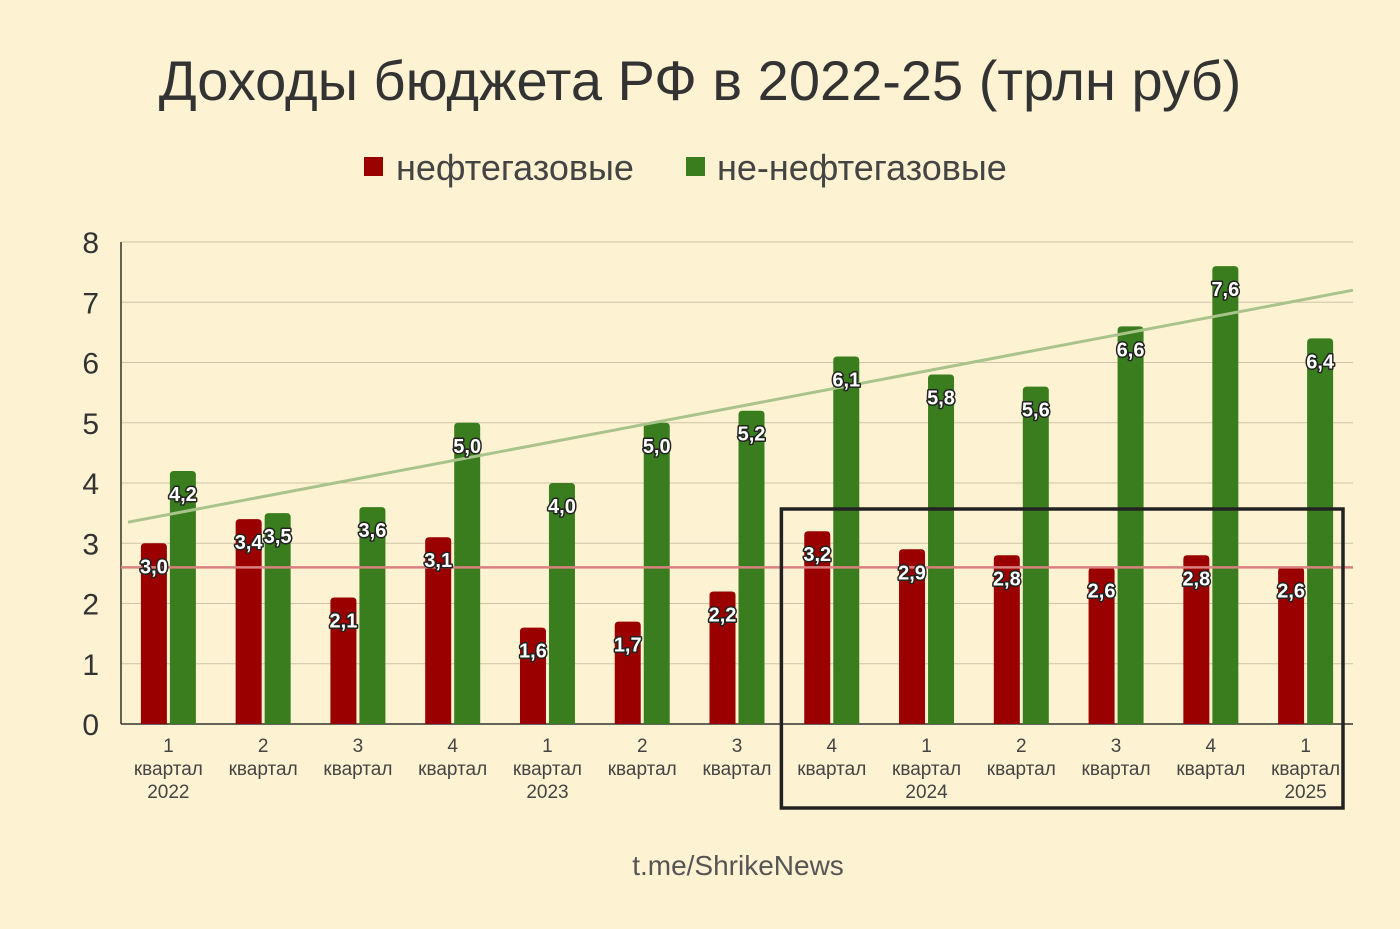 Image resolution: width=1400 pixels, height=929 pixels. What do you see at coordinates (373, 531) in the screenshot?
I see `data-label: 3,6` at bounding box center [373, 531].